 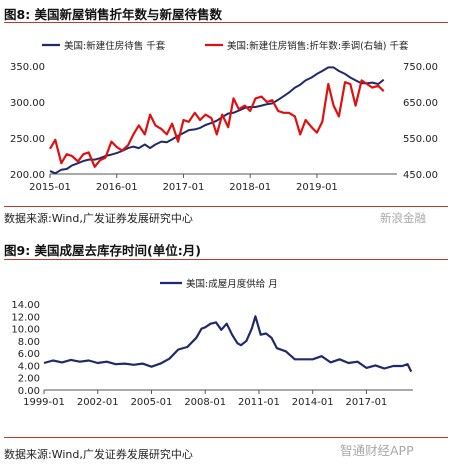 I want to click on legend-label: 美国:成屋月度供给 月, so click(x=232, y=284).